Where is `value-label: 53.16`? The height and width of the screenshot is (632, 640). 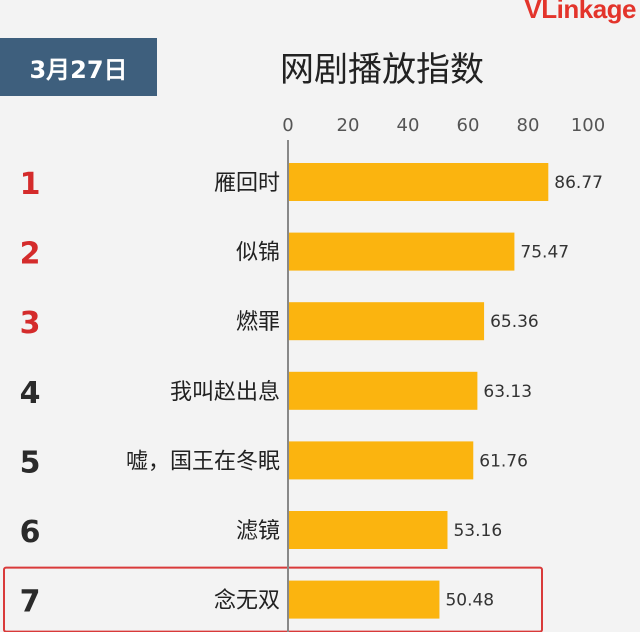 value-label: 53.16 is located at coordinates (477, 531).